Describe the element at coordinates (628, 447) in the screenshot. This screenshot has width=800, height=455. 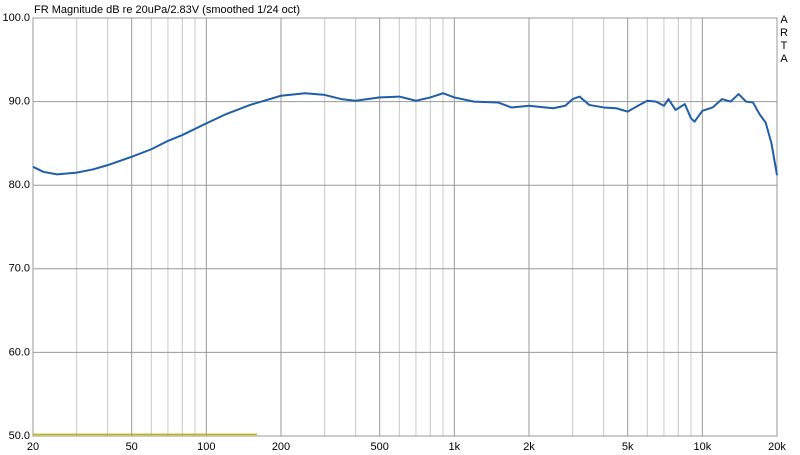
I see `x-tick-label: 5k` at that location.